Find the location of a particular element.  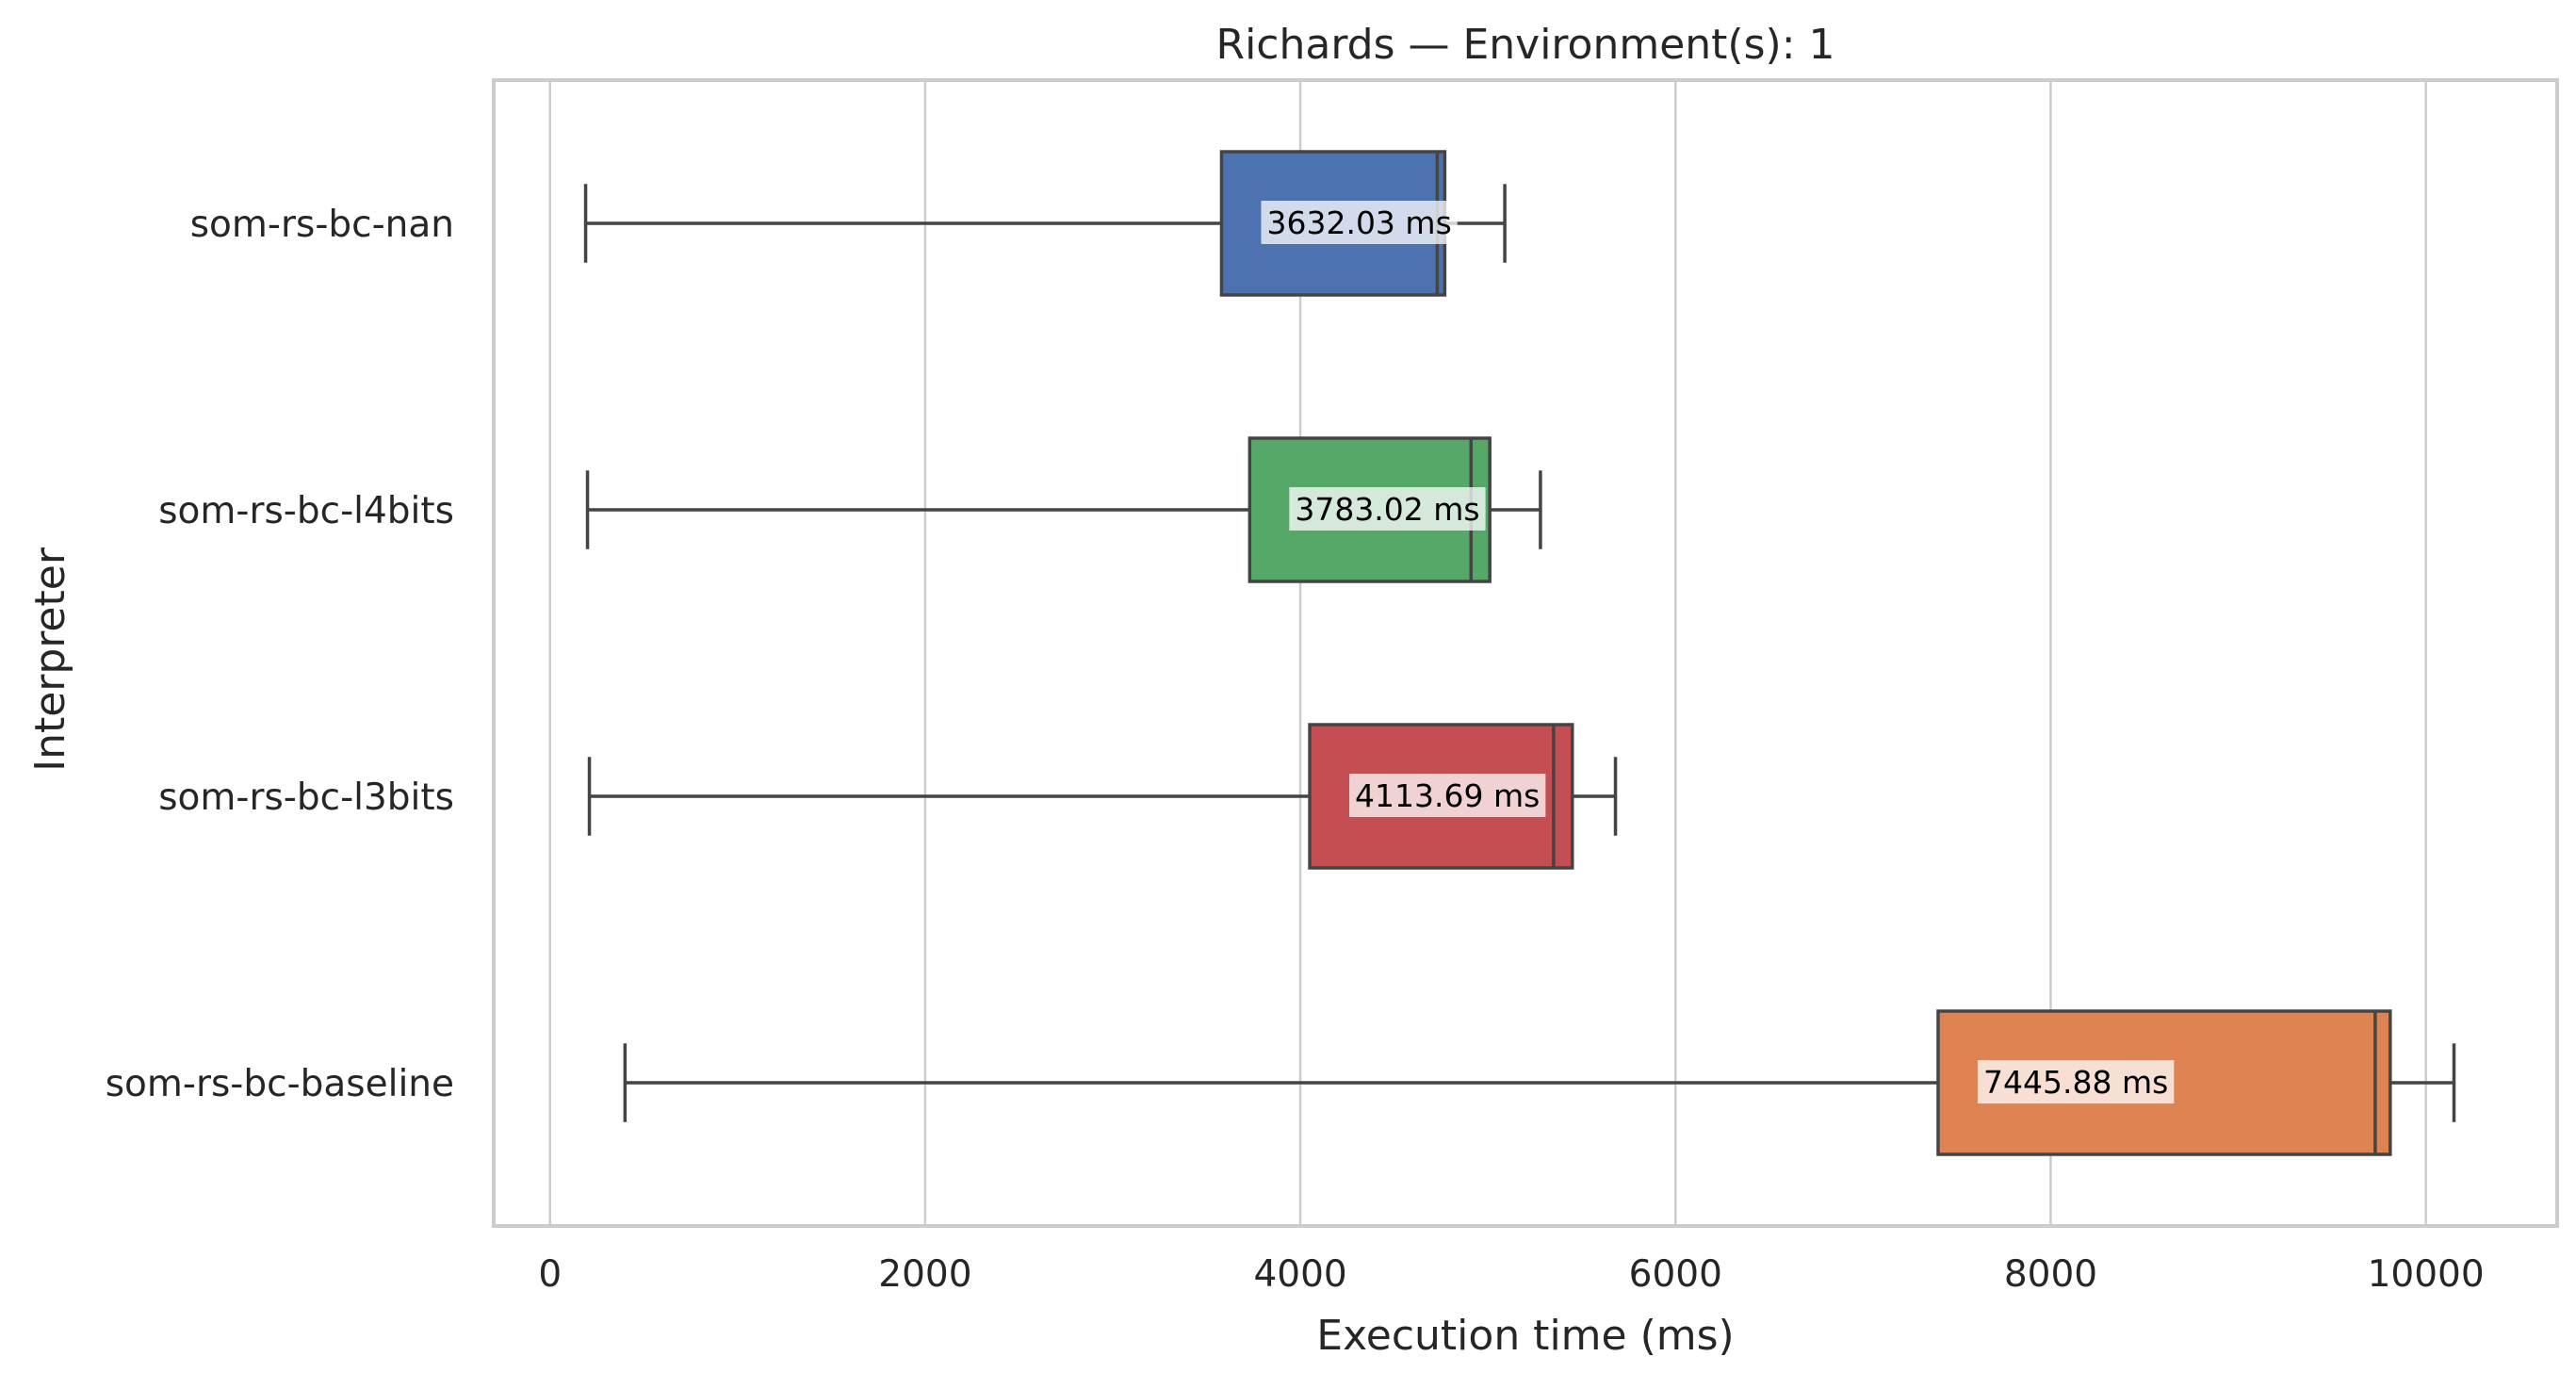

x-tick-label: 10000 is located at coordinates (2426, 1274).